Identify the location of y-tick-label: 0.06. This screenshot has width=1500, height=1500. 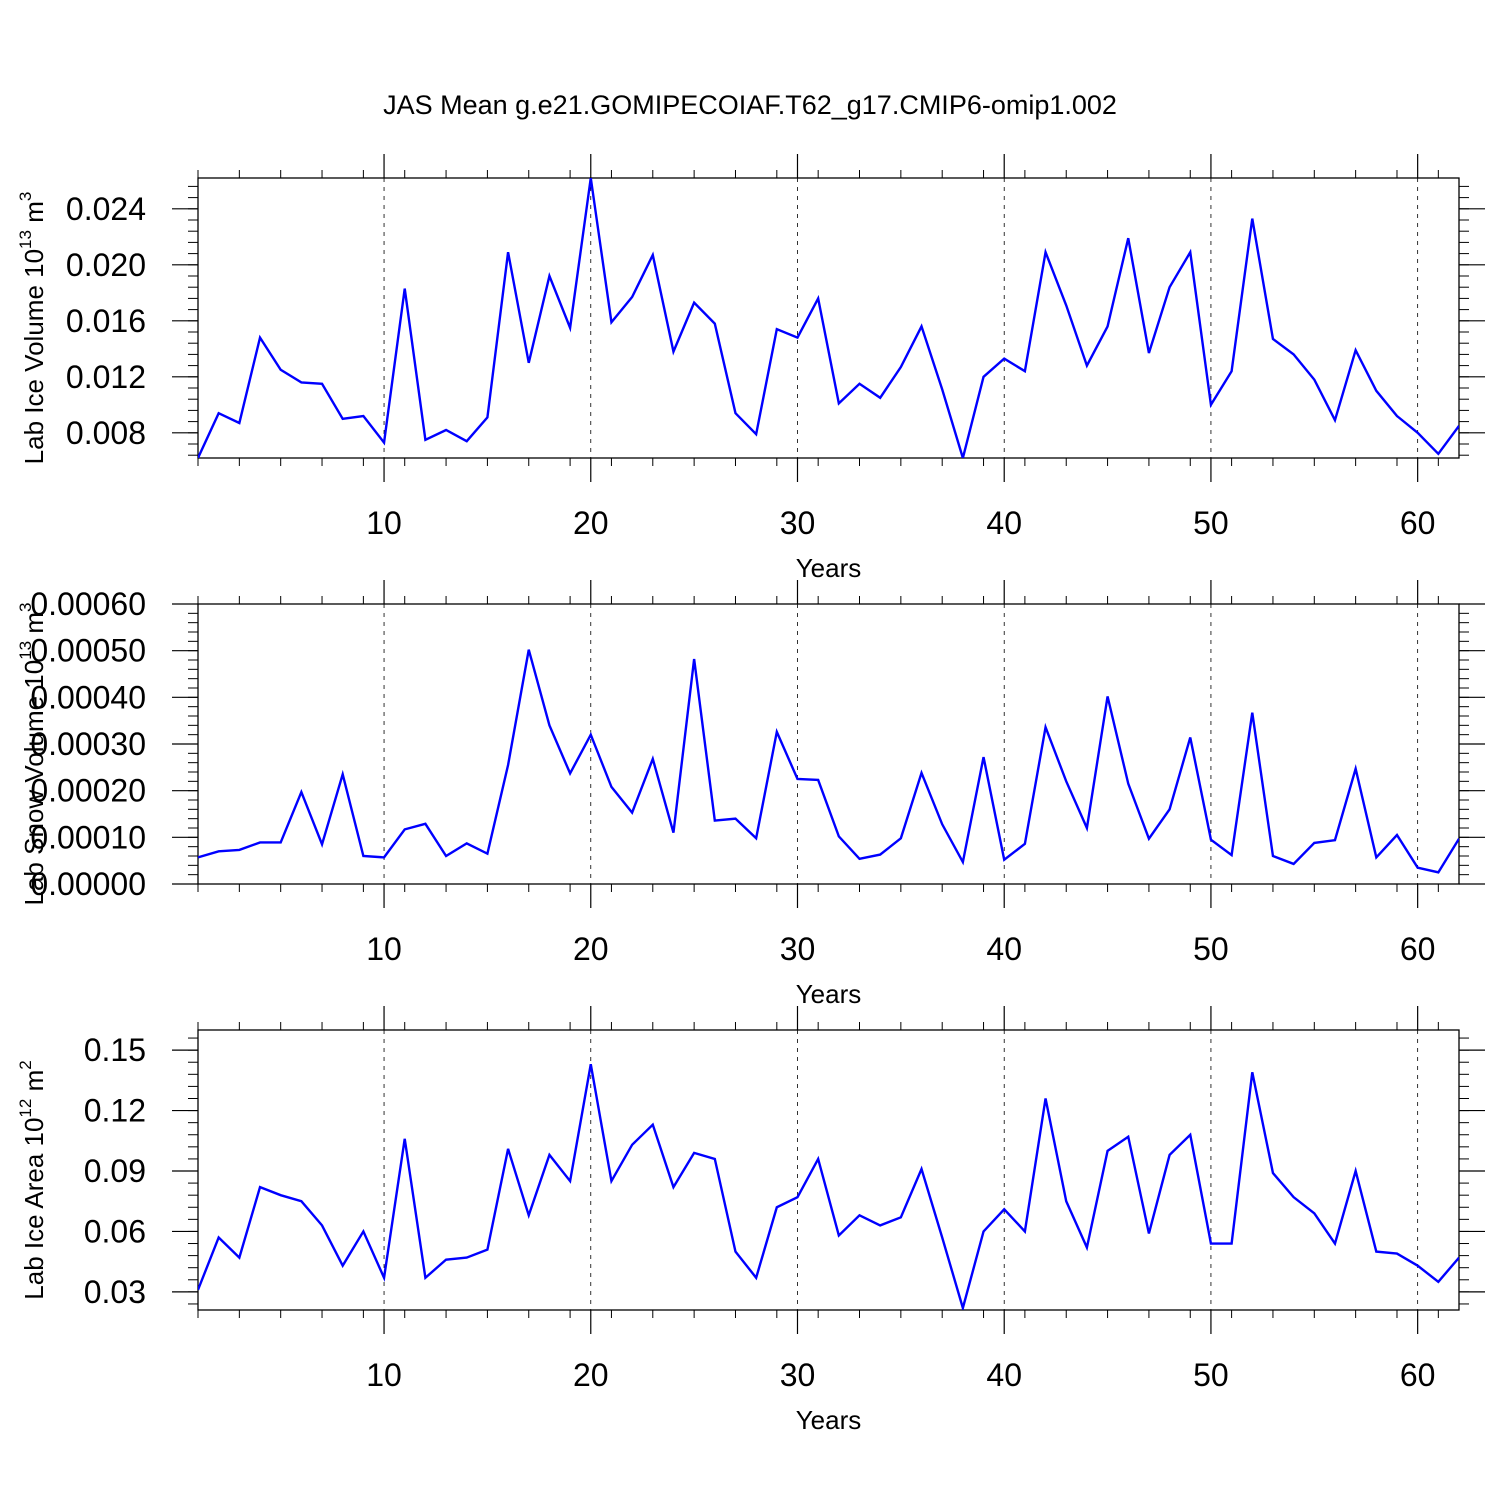
(115, 1231).